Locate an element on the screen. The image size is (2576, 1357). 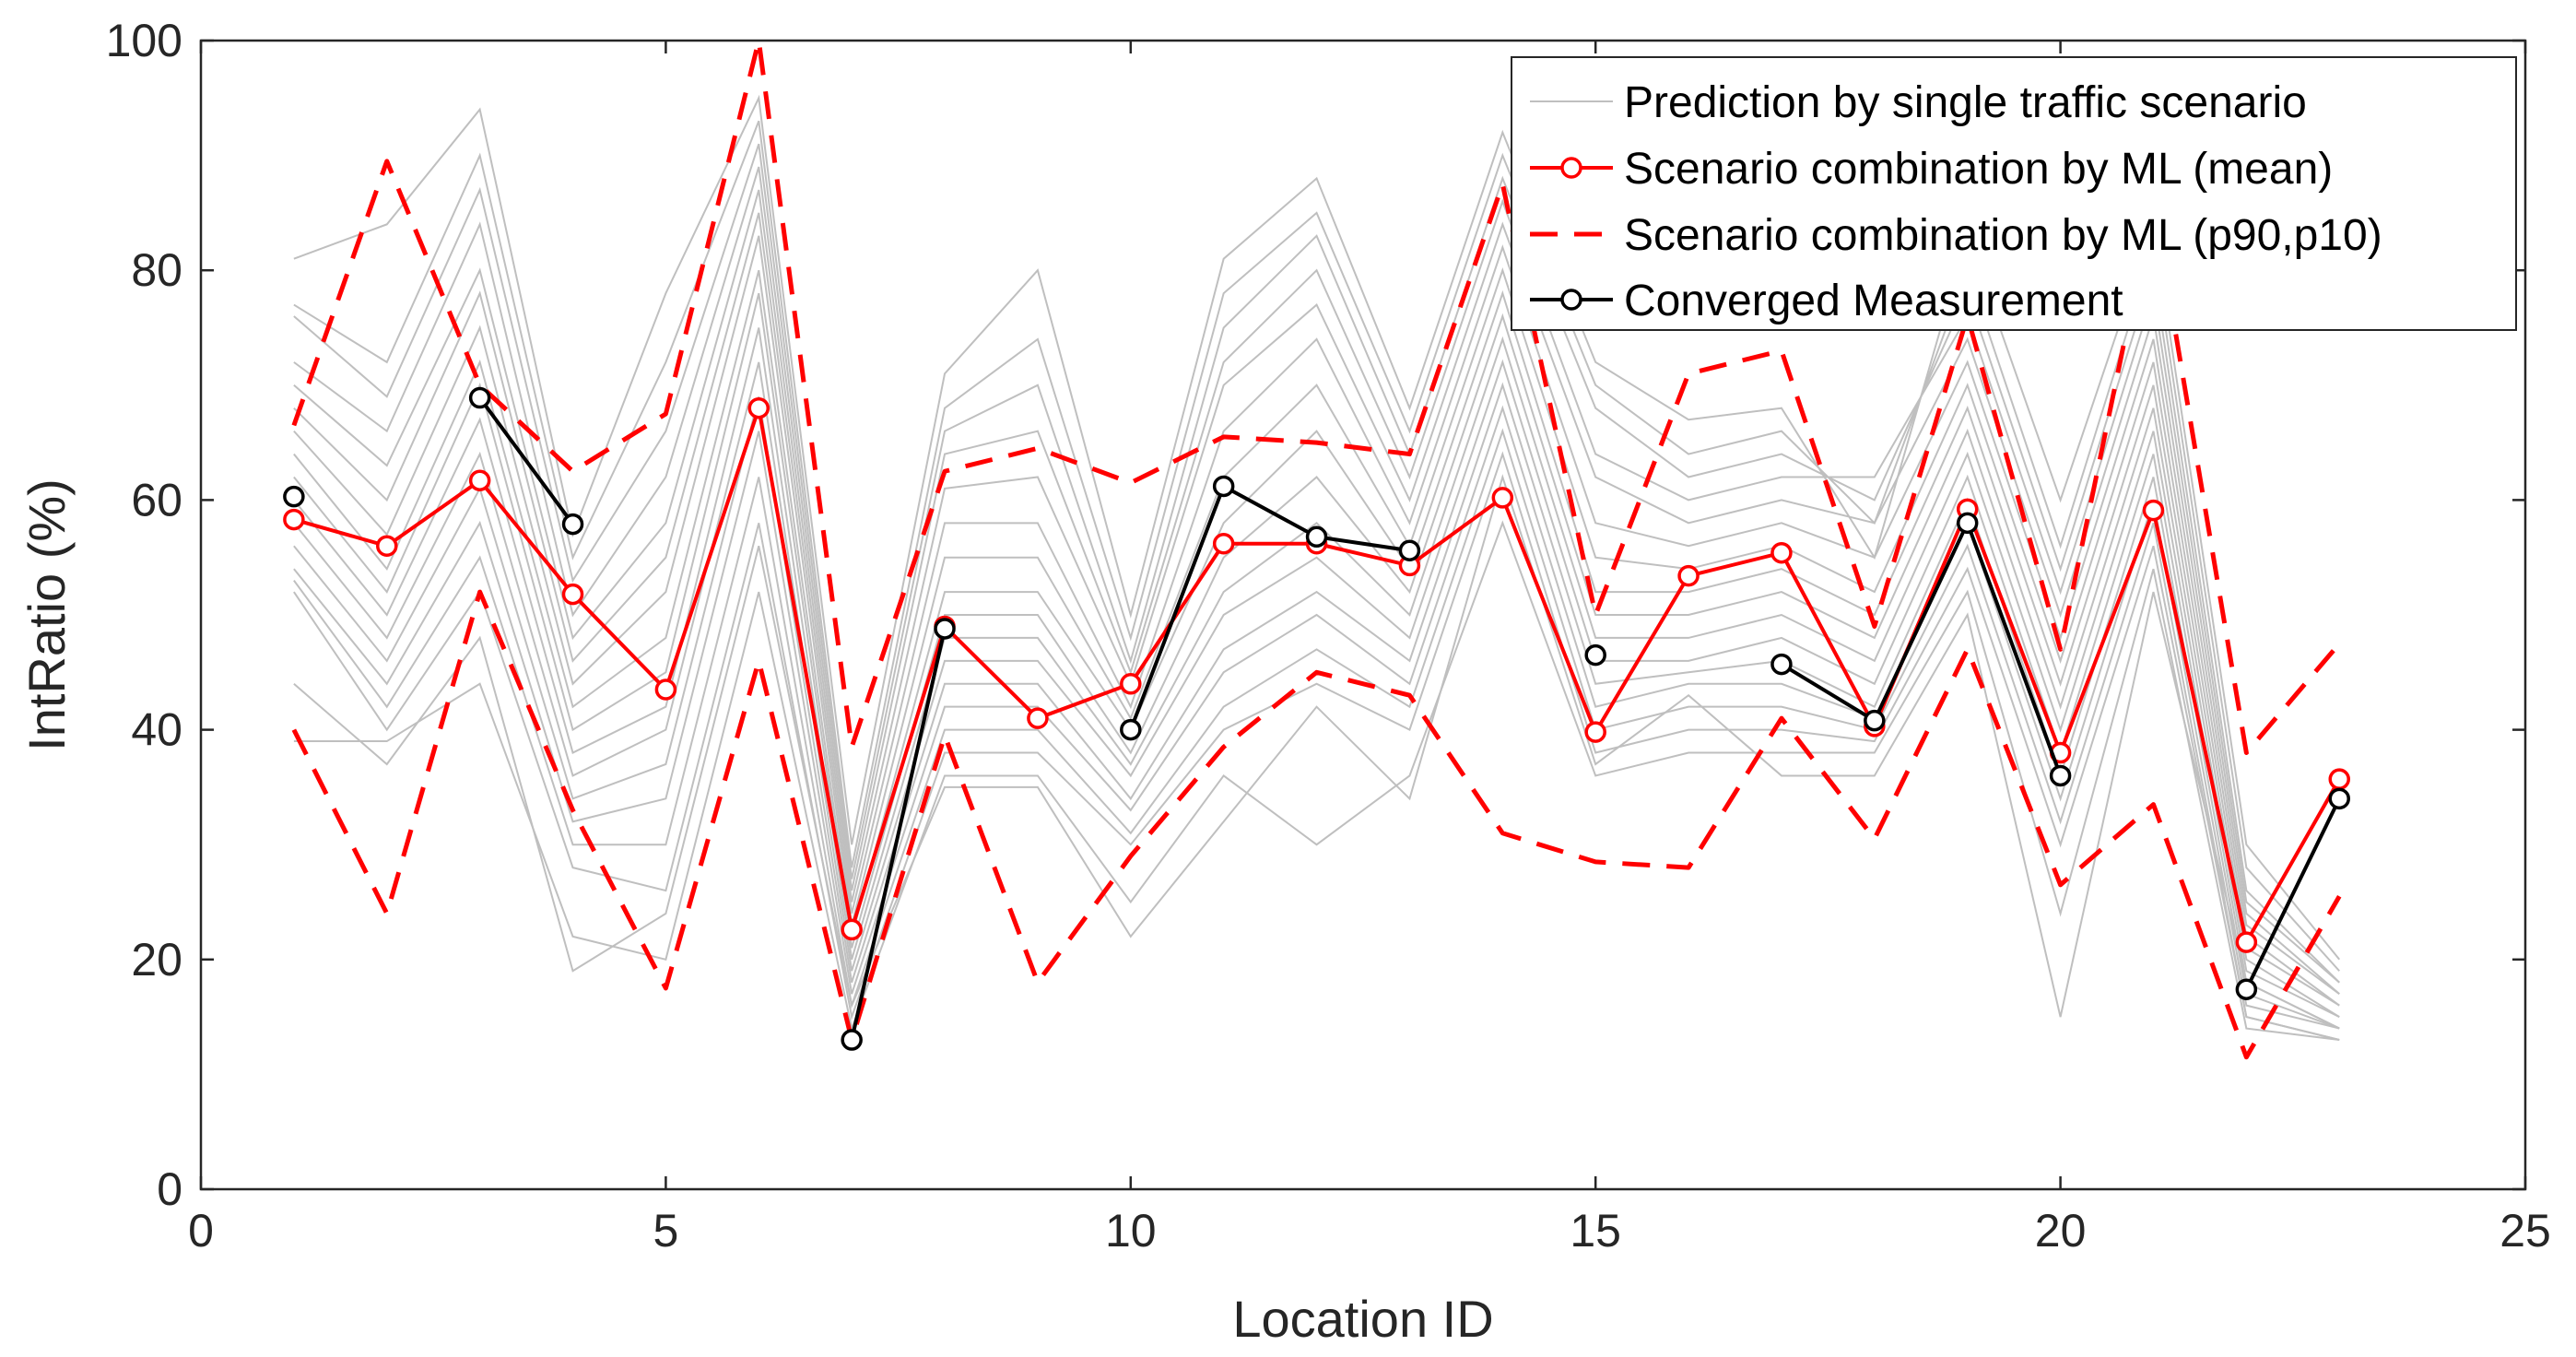
legend-entry-mean: Scenario combination by ML (mean) is located at coordinates (1978, 169).